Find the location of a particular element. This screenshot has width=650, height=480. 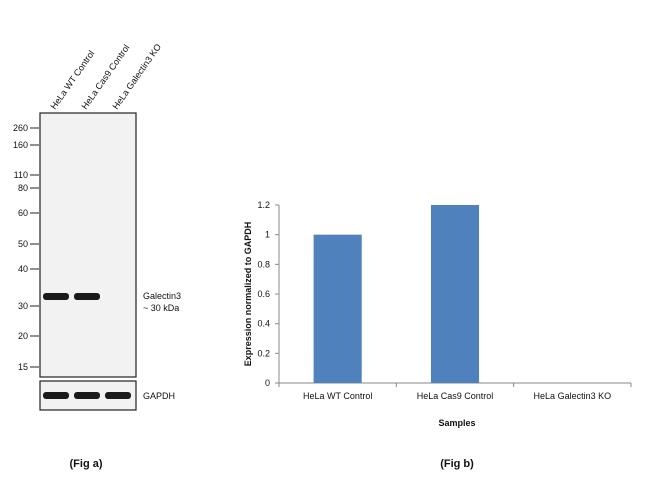

band-size-label: ~ 30 kDa is located at coordinates (161, 308).